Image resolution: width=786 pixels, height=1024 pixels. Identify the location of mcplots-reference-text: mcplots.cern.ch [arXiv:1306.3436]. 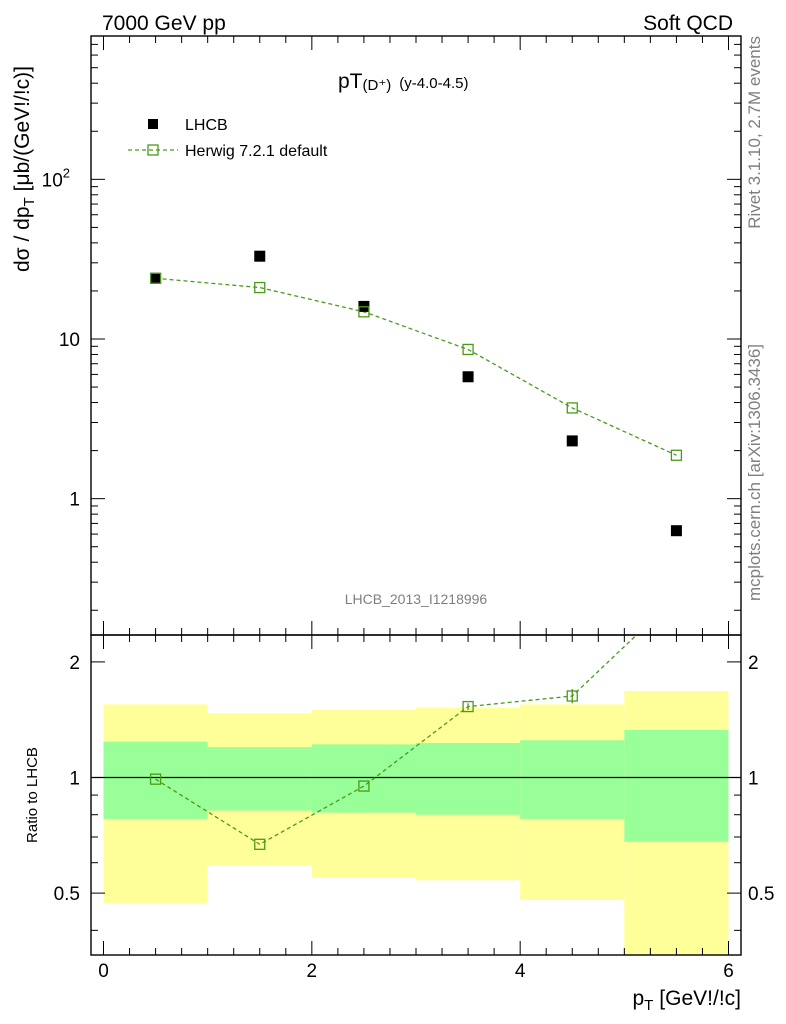
(754, 472).